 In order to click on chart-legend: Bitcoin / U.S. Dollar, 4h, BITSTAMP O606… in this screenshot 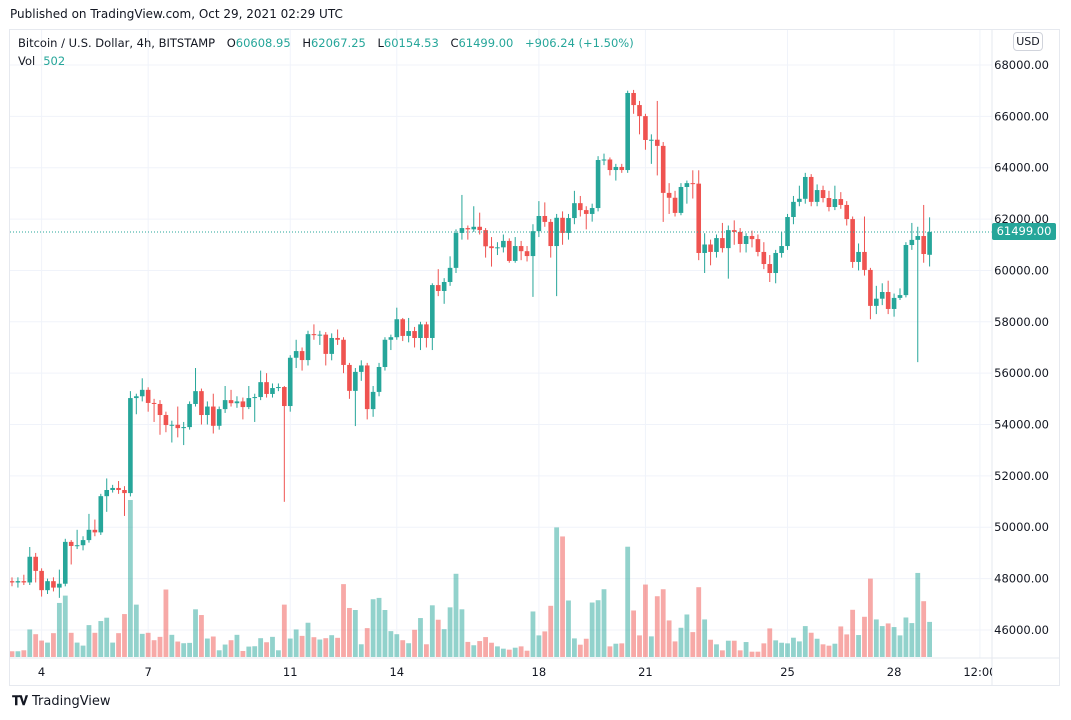, I will do `click(326, 52)`.